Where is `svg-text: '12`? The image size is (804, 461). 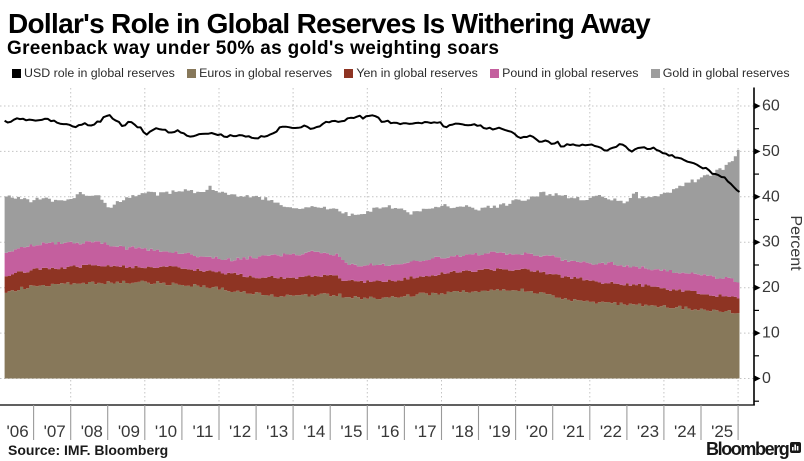 svg-text: '12 is located at coordinates (240, 431).